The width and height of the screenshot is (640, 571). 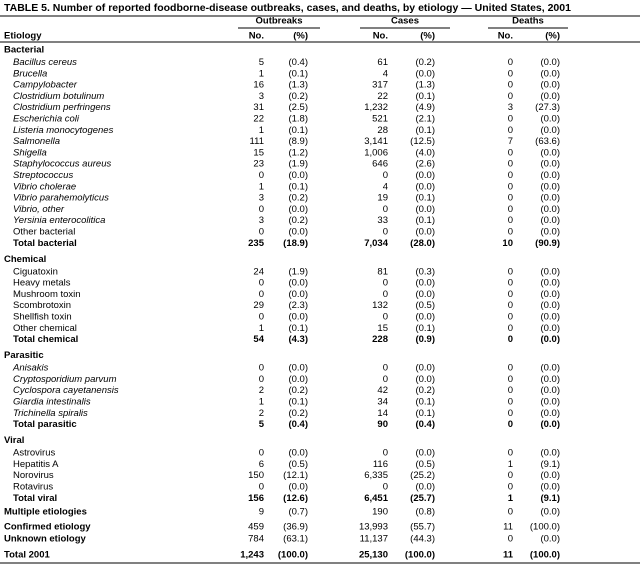 I want to click on row-label: Escherichia coli, so click(x=46, y=119).